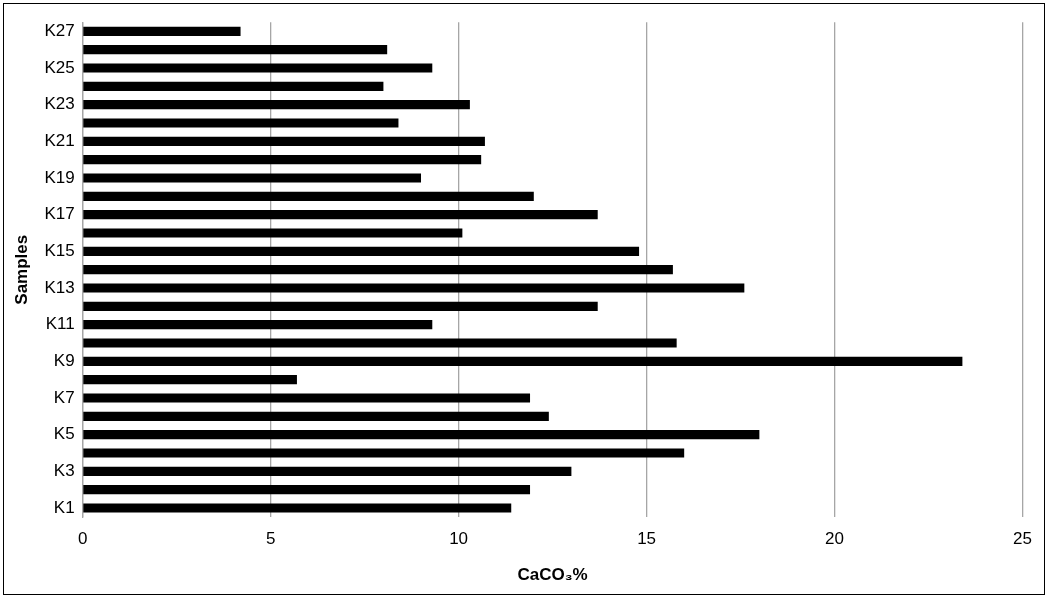 The width and height of the screenshot is (1048, 597). Describe the element at coordinates (59, 214) in the screenshot. I see `y-tick-label: K17` at that location.